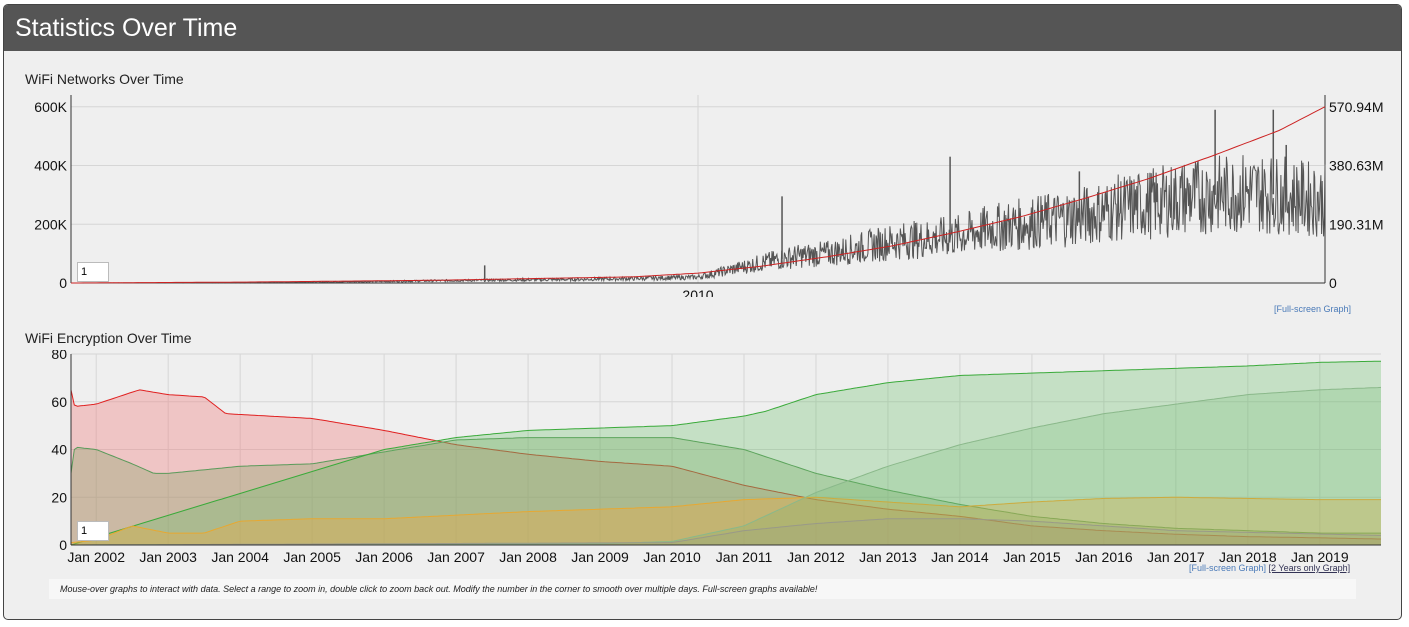 This screenshot has height=627, width=1409. What do you see at coordinates (50, 107) in the screenshot?
I see `y-tick-label: 600K` at bounding box center [50, 107].